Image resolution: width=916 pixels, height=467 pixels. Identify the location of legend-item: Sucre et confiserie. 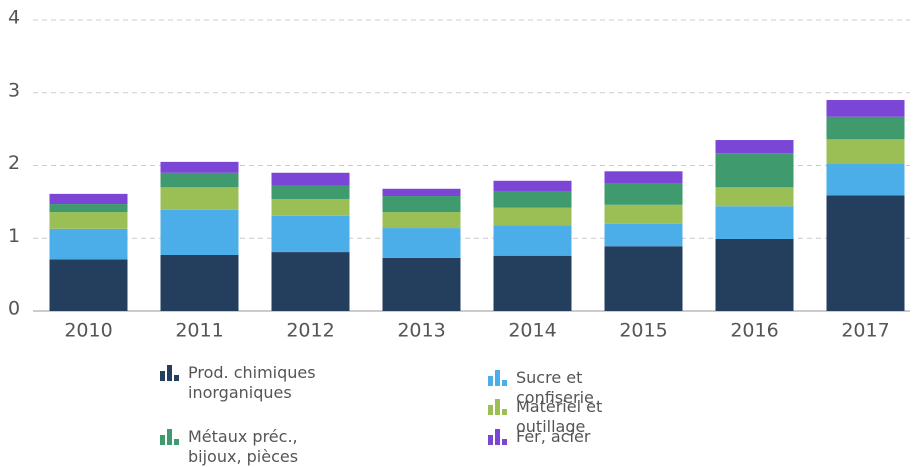
(575, 388).